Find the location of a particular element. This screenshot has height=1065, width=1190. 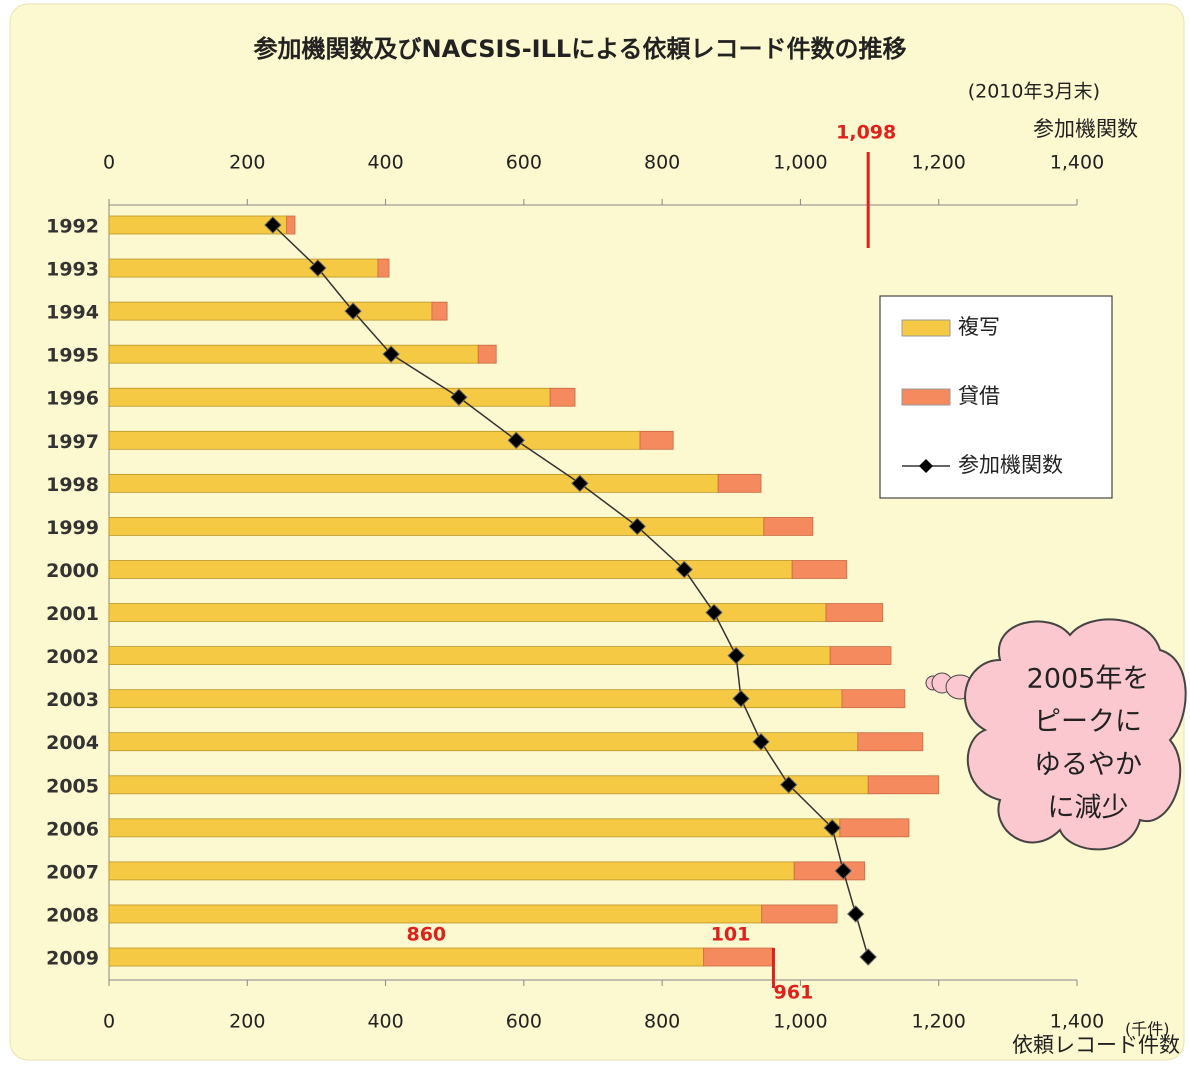

callout-text: ゆるやか is located at coordinates (1088, 765).